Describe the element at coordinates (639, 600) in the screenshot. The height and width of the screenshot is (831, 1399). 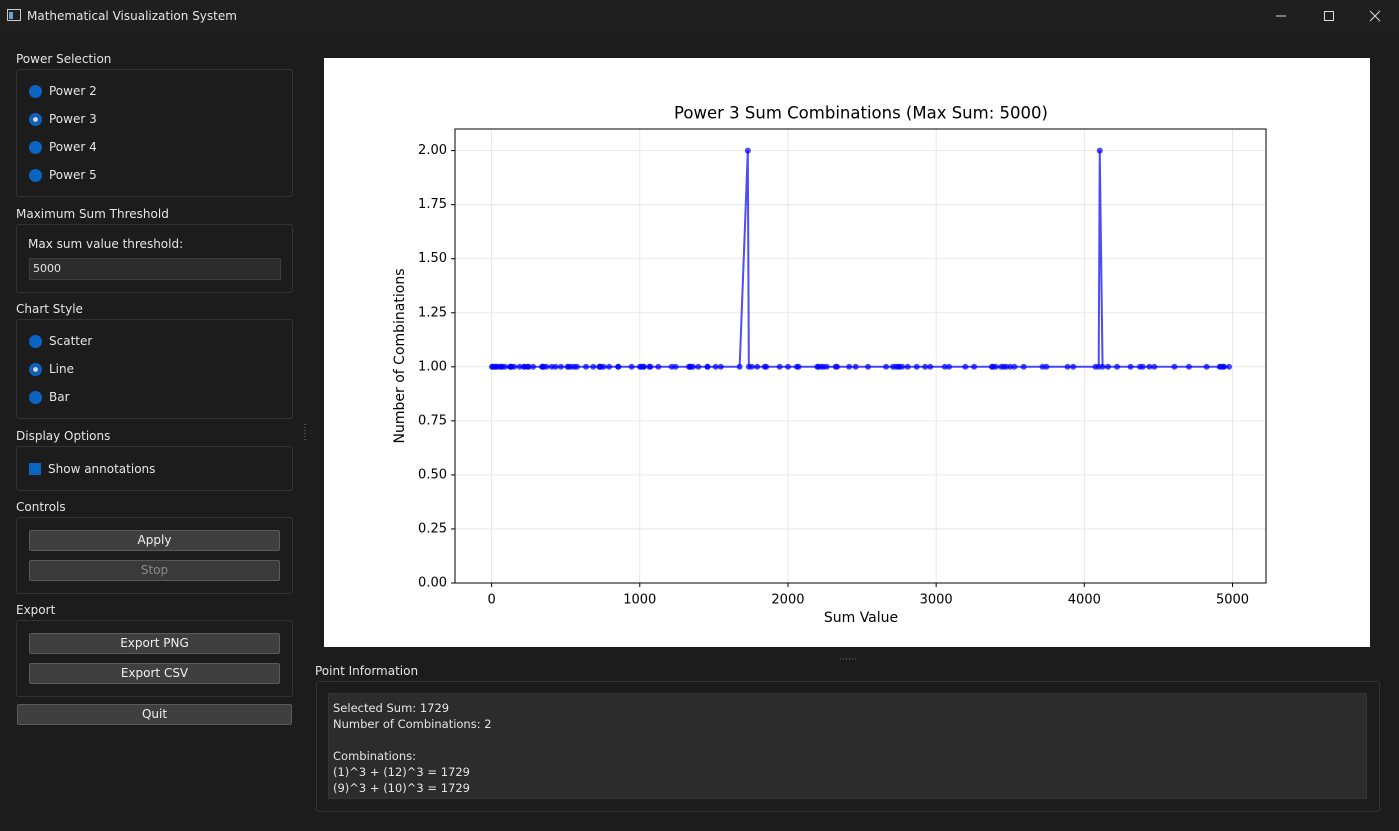
I see `x-tick-label: 1000` at that location.